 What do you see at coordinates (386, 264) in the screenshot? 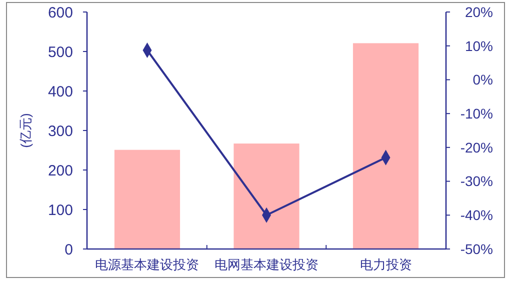
I see `x-tick-label: 电力投资` at bounding box center [386, 264].